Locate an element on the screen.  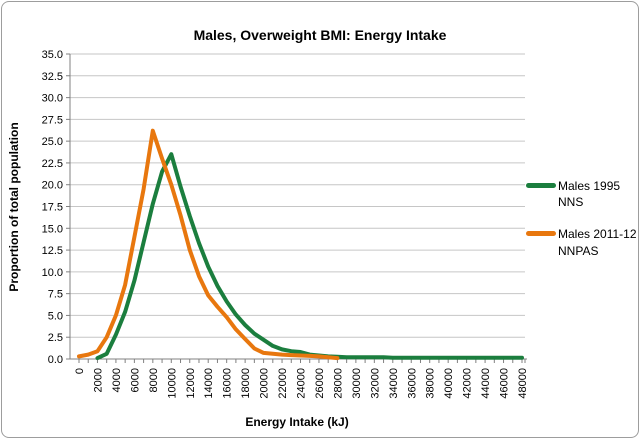
y-axis-tick-label: 27.5 is located at coordinates (52, 120).